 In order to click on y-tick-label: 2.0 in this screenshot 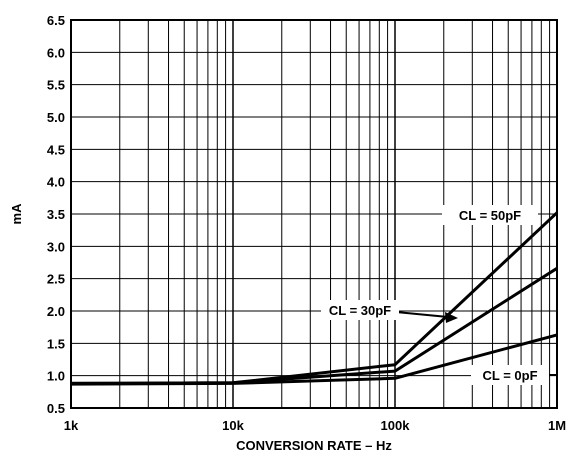, I will do `click(56, 311)`.